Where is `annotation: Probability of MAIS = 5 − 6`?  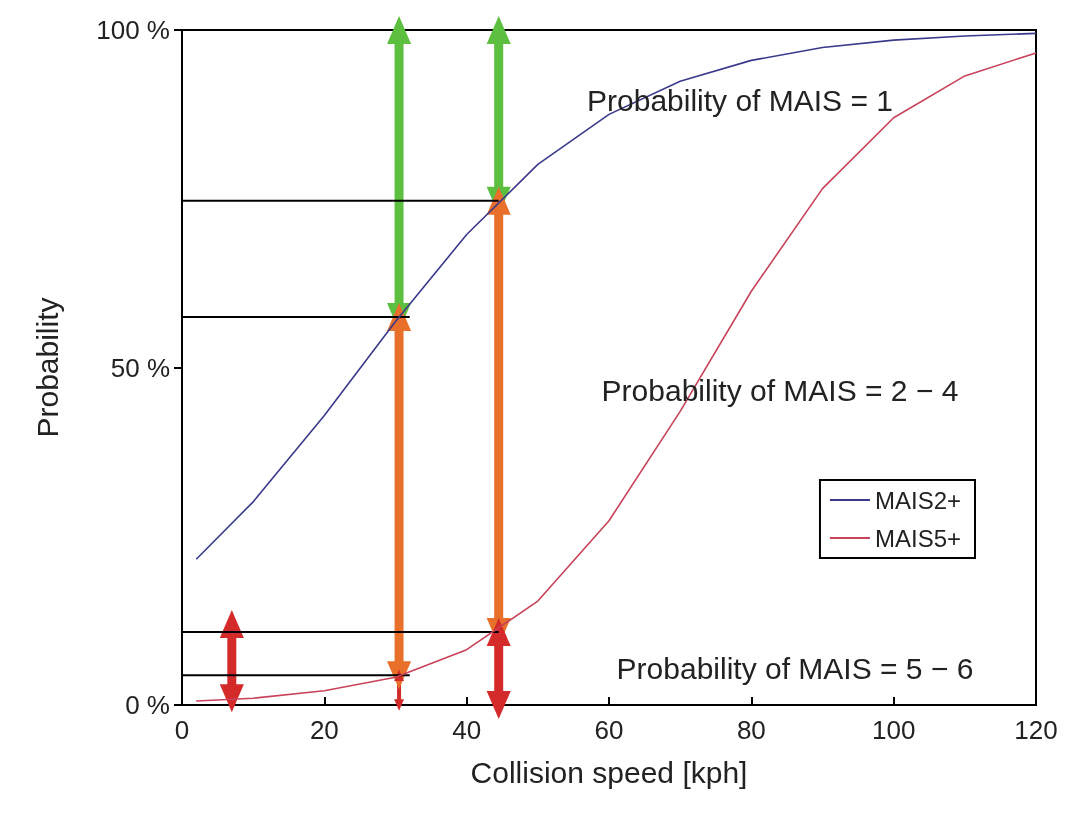 annotation: Probability of MAIS = 5 − 6 is located at coordinates (795, 668).